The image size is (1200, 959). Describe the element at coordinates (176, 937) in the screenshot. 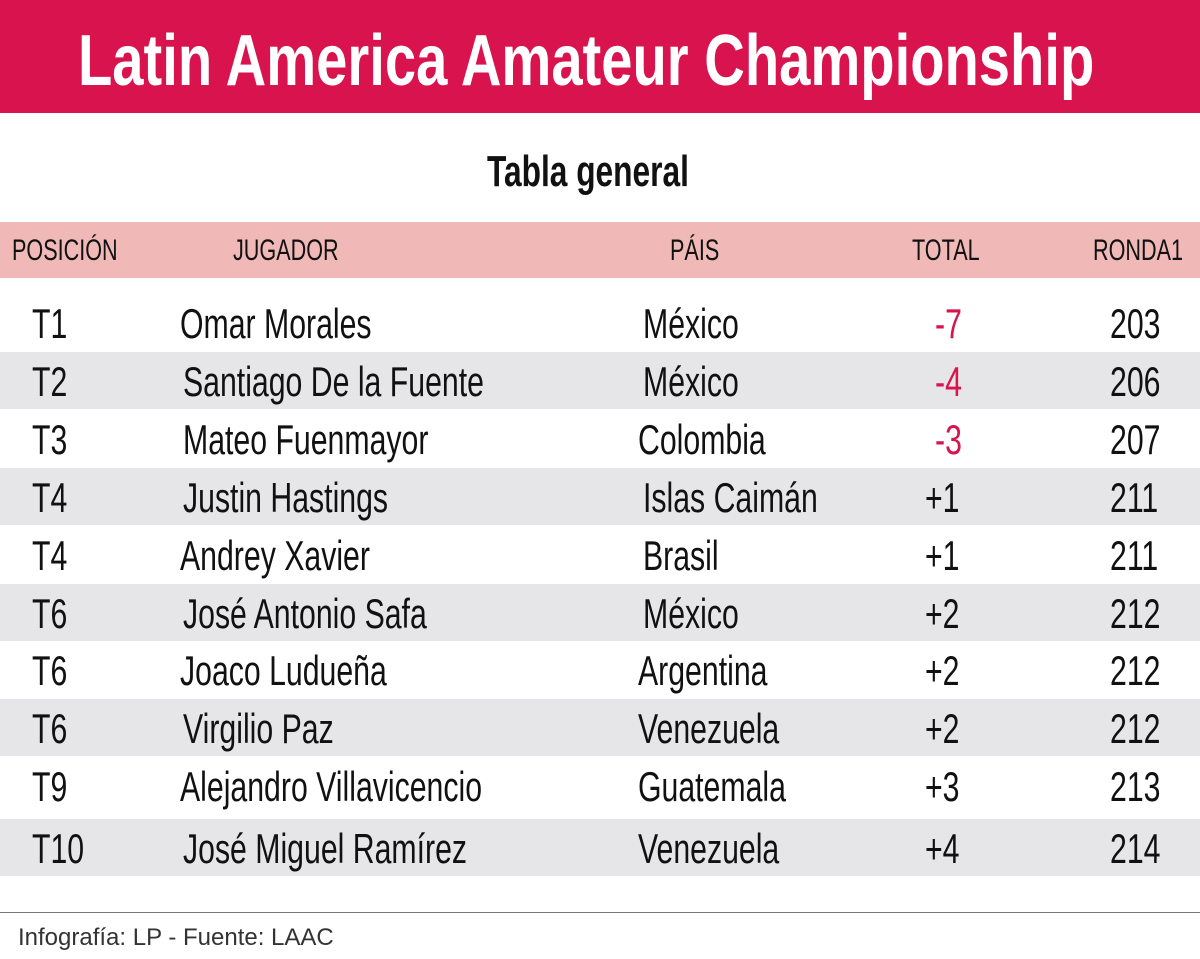

I see `footer-credit: Infografía: LP - Fuente: LAAC` at that location.